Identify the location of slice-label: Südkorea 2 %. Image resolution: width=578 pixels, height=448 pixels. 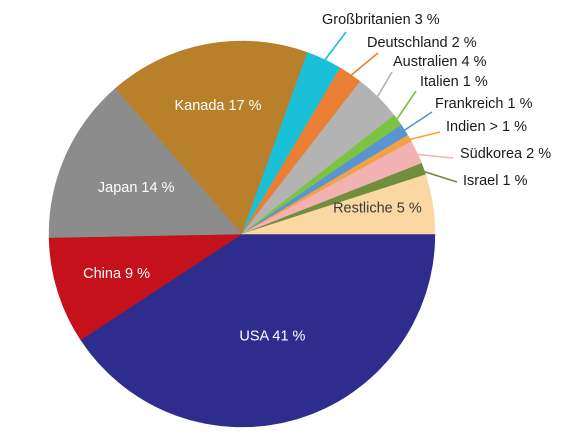
(505, 154).